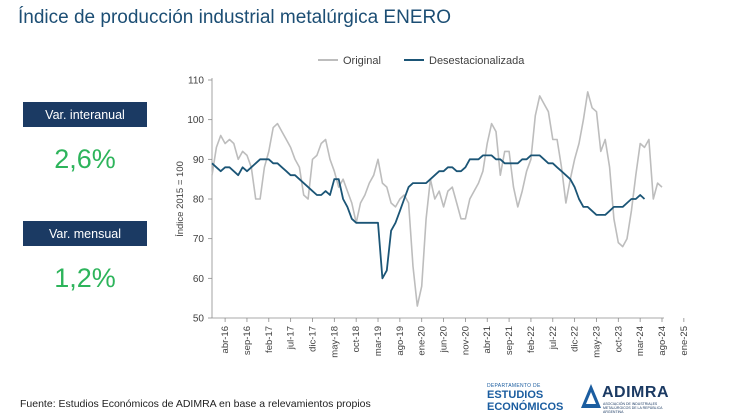 Image resolution: width=730 pixels, height=420 pixels. Describe the element at coordinates (85, 233) in the screenshot. I see `var-mensual-label: Var. mensual` at that location.